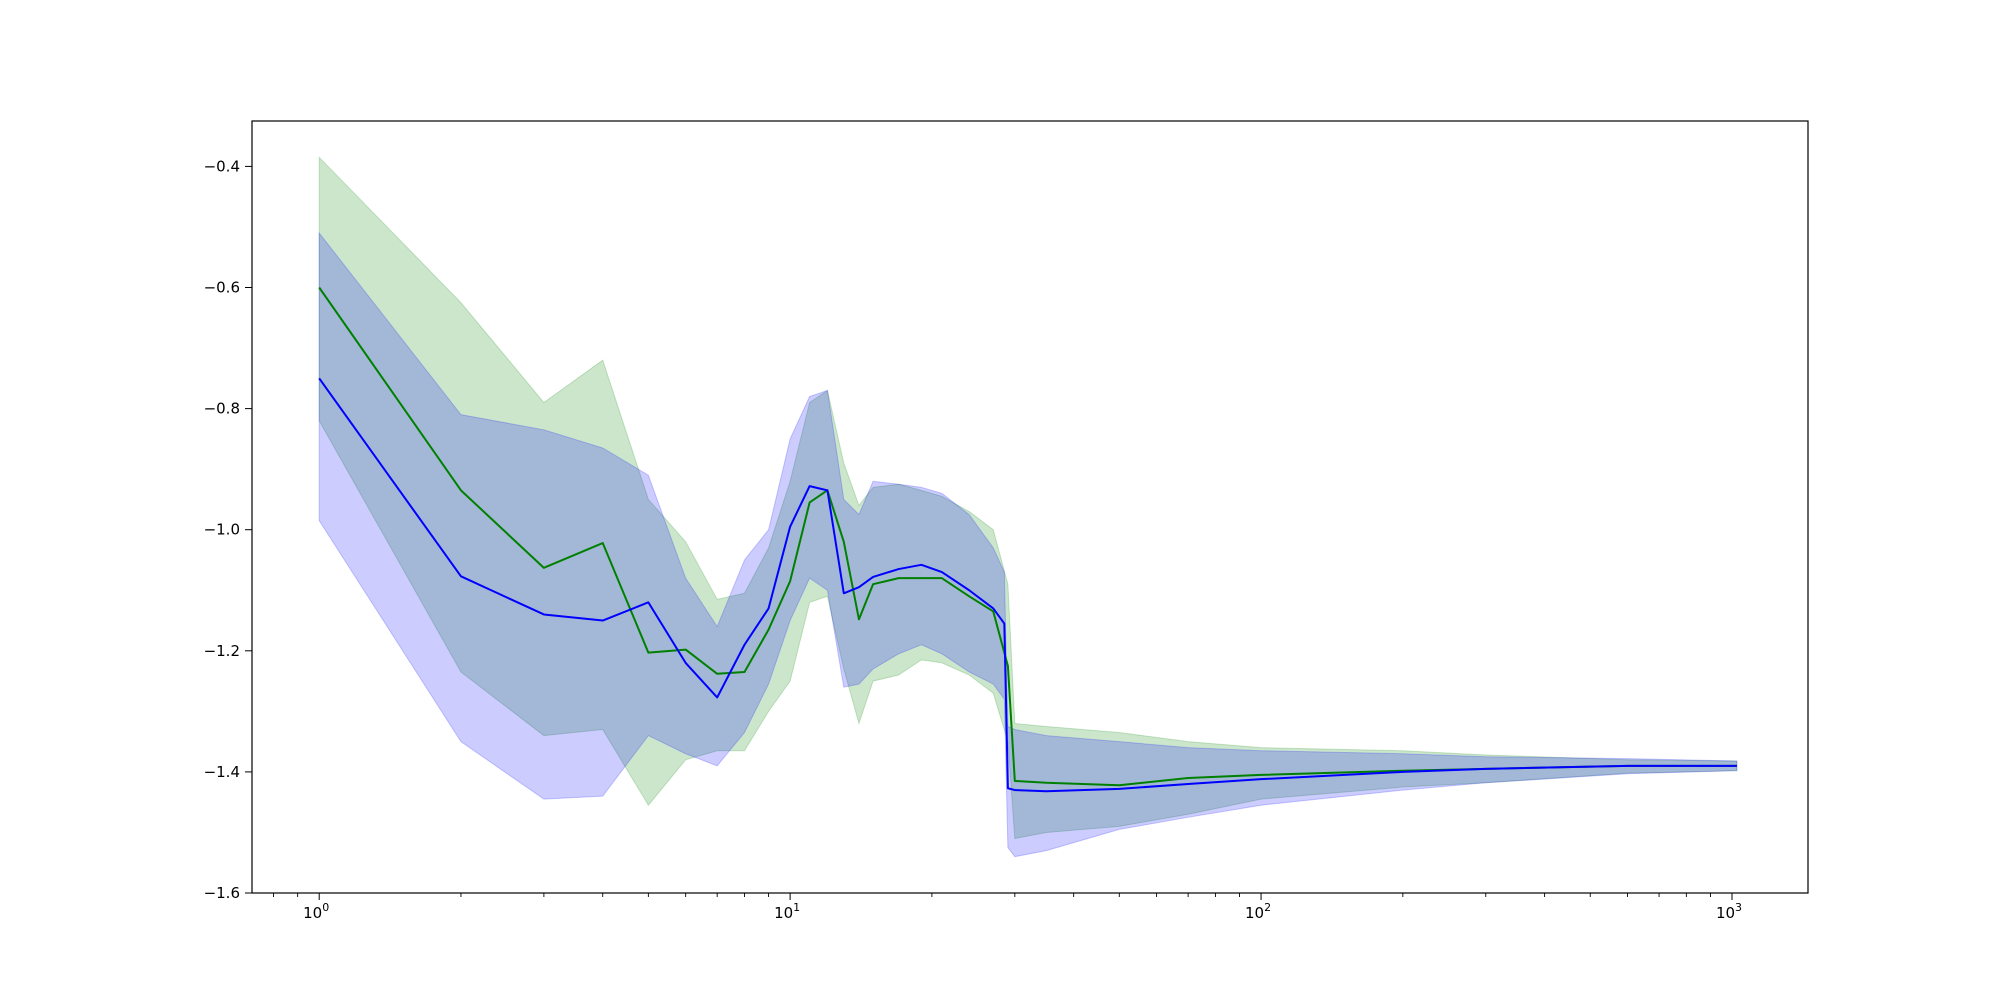 The image size is (2000, 1005). What do you see at coordinates (316, 911) in the screenshot?
I see `x-tick-label: 10⁰` at bounding box center [316, 911].